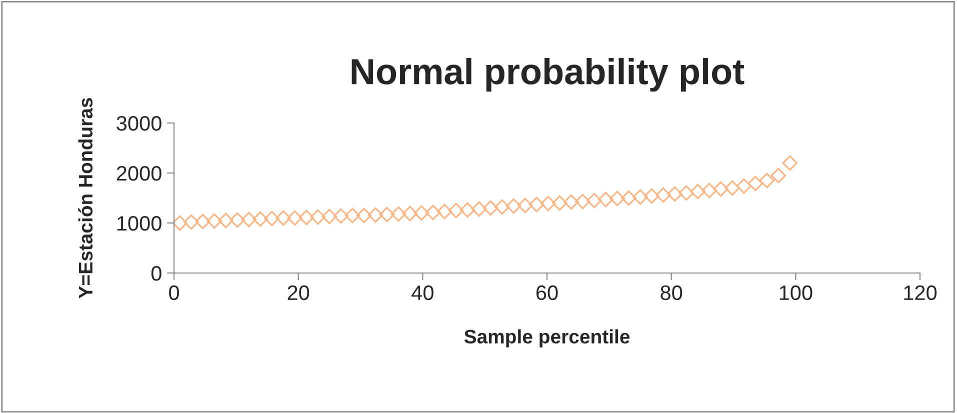 The image size is (957, 413). Describe the element at coordinates (156, 273) in the screenshot. I see `y-tick-label: 0` at that location.